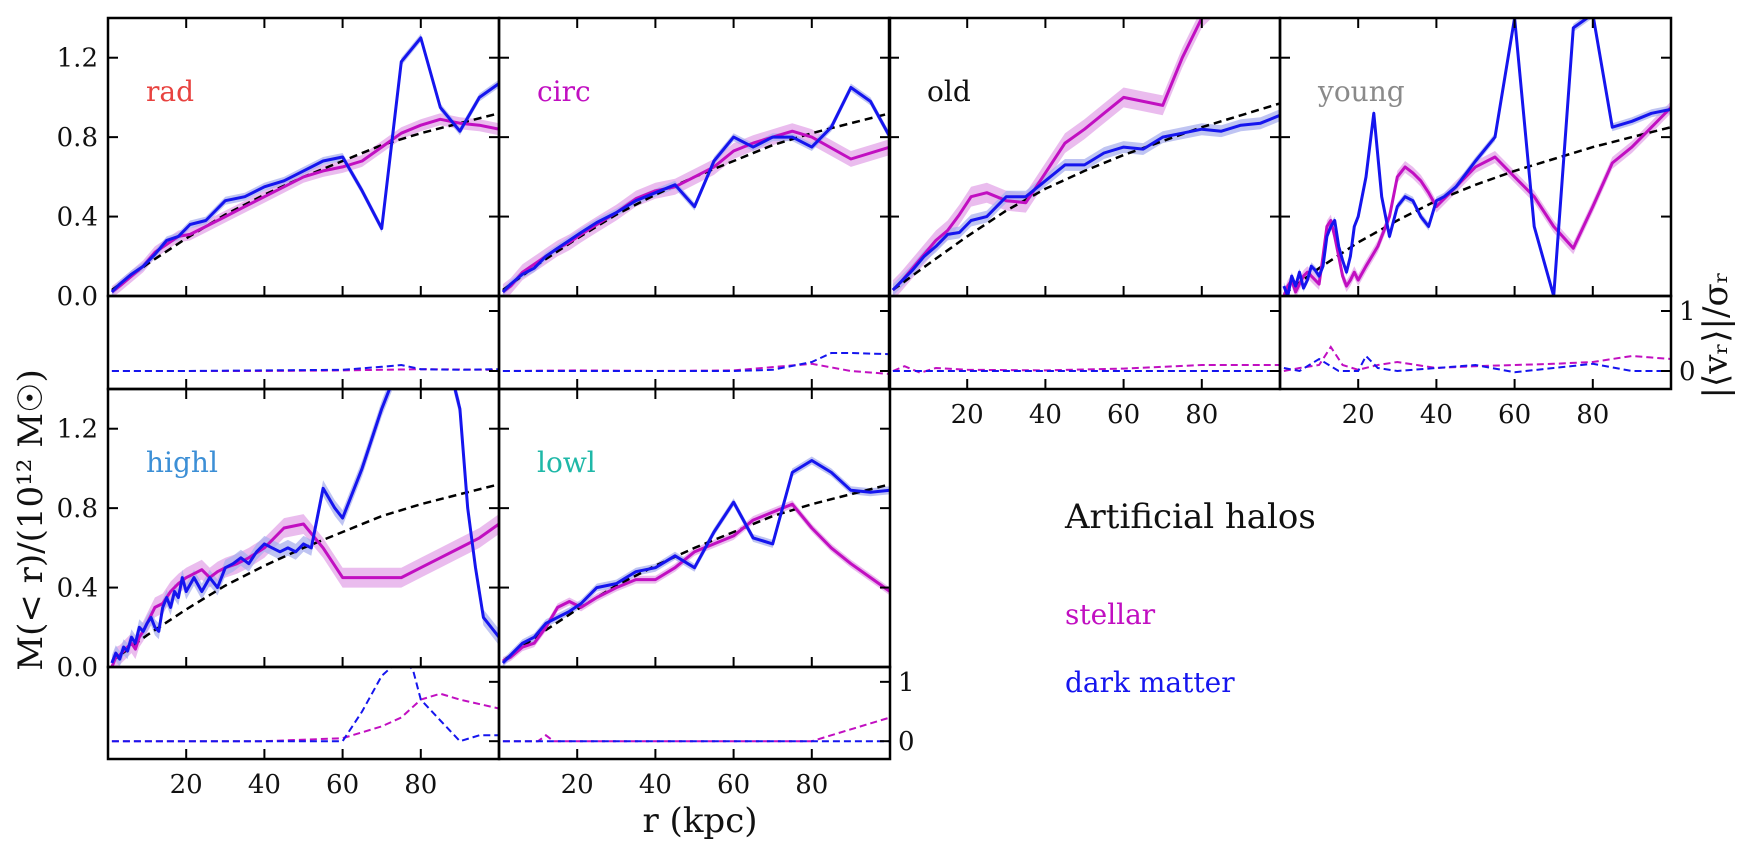 This screenshot has height=852, width=1744. I want to click on frame-main-old, so click(1084, 157).